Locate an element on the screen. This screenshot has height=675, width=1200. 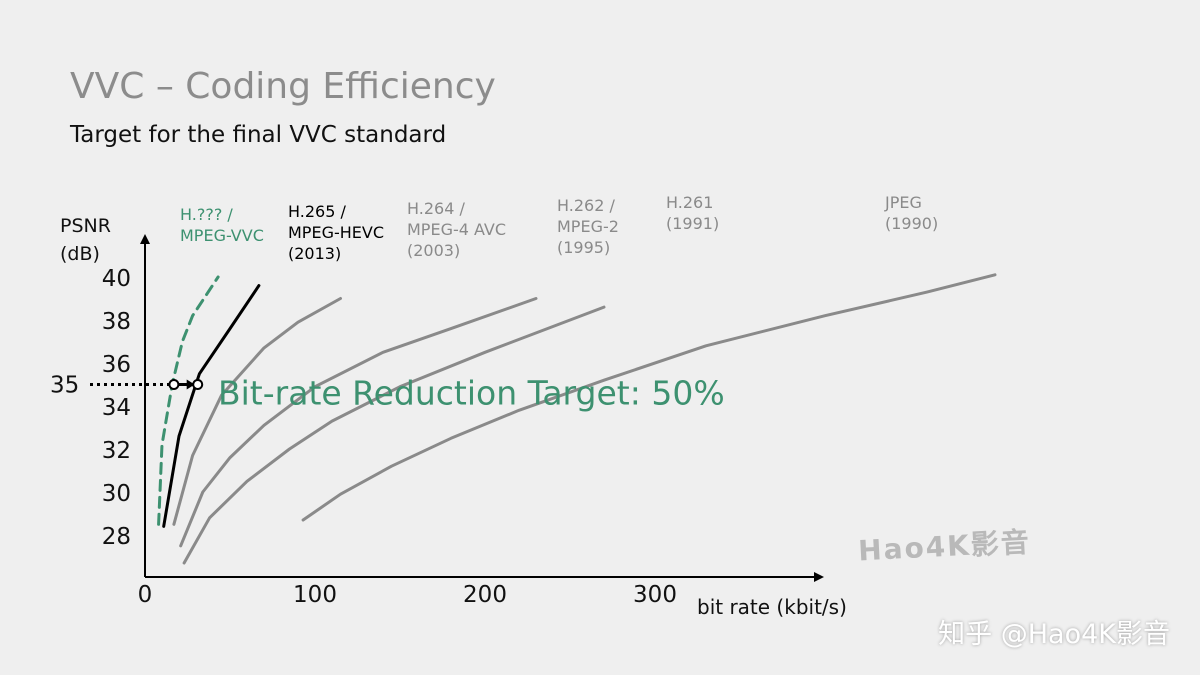
series-label-0: MPEG-VVC is located at coordinates (222, 235).